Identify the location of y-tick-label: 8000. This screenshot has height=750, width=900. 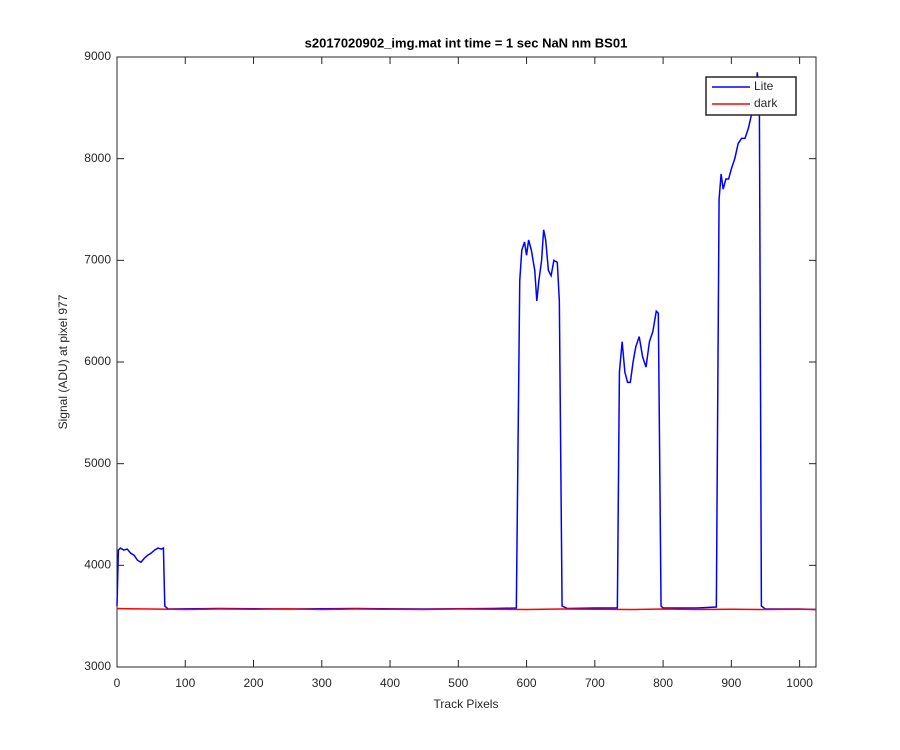
(97, 158).